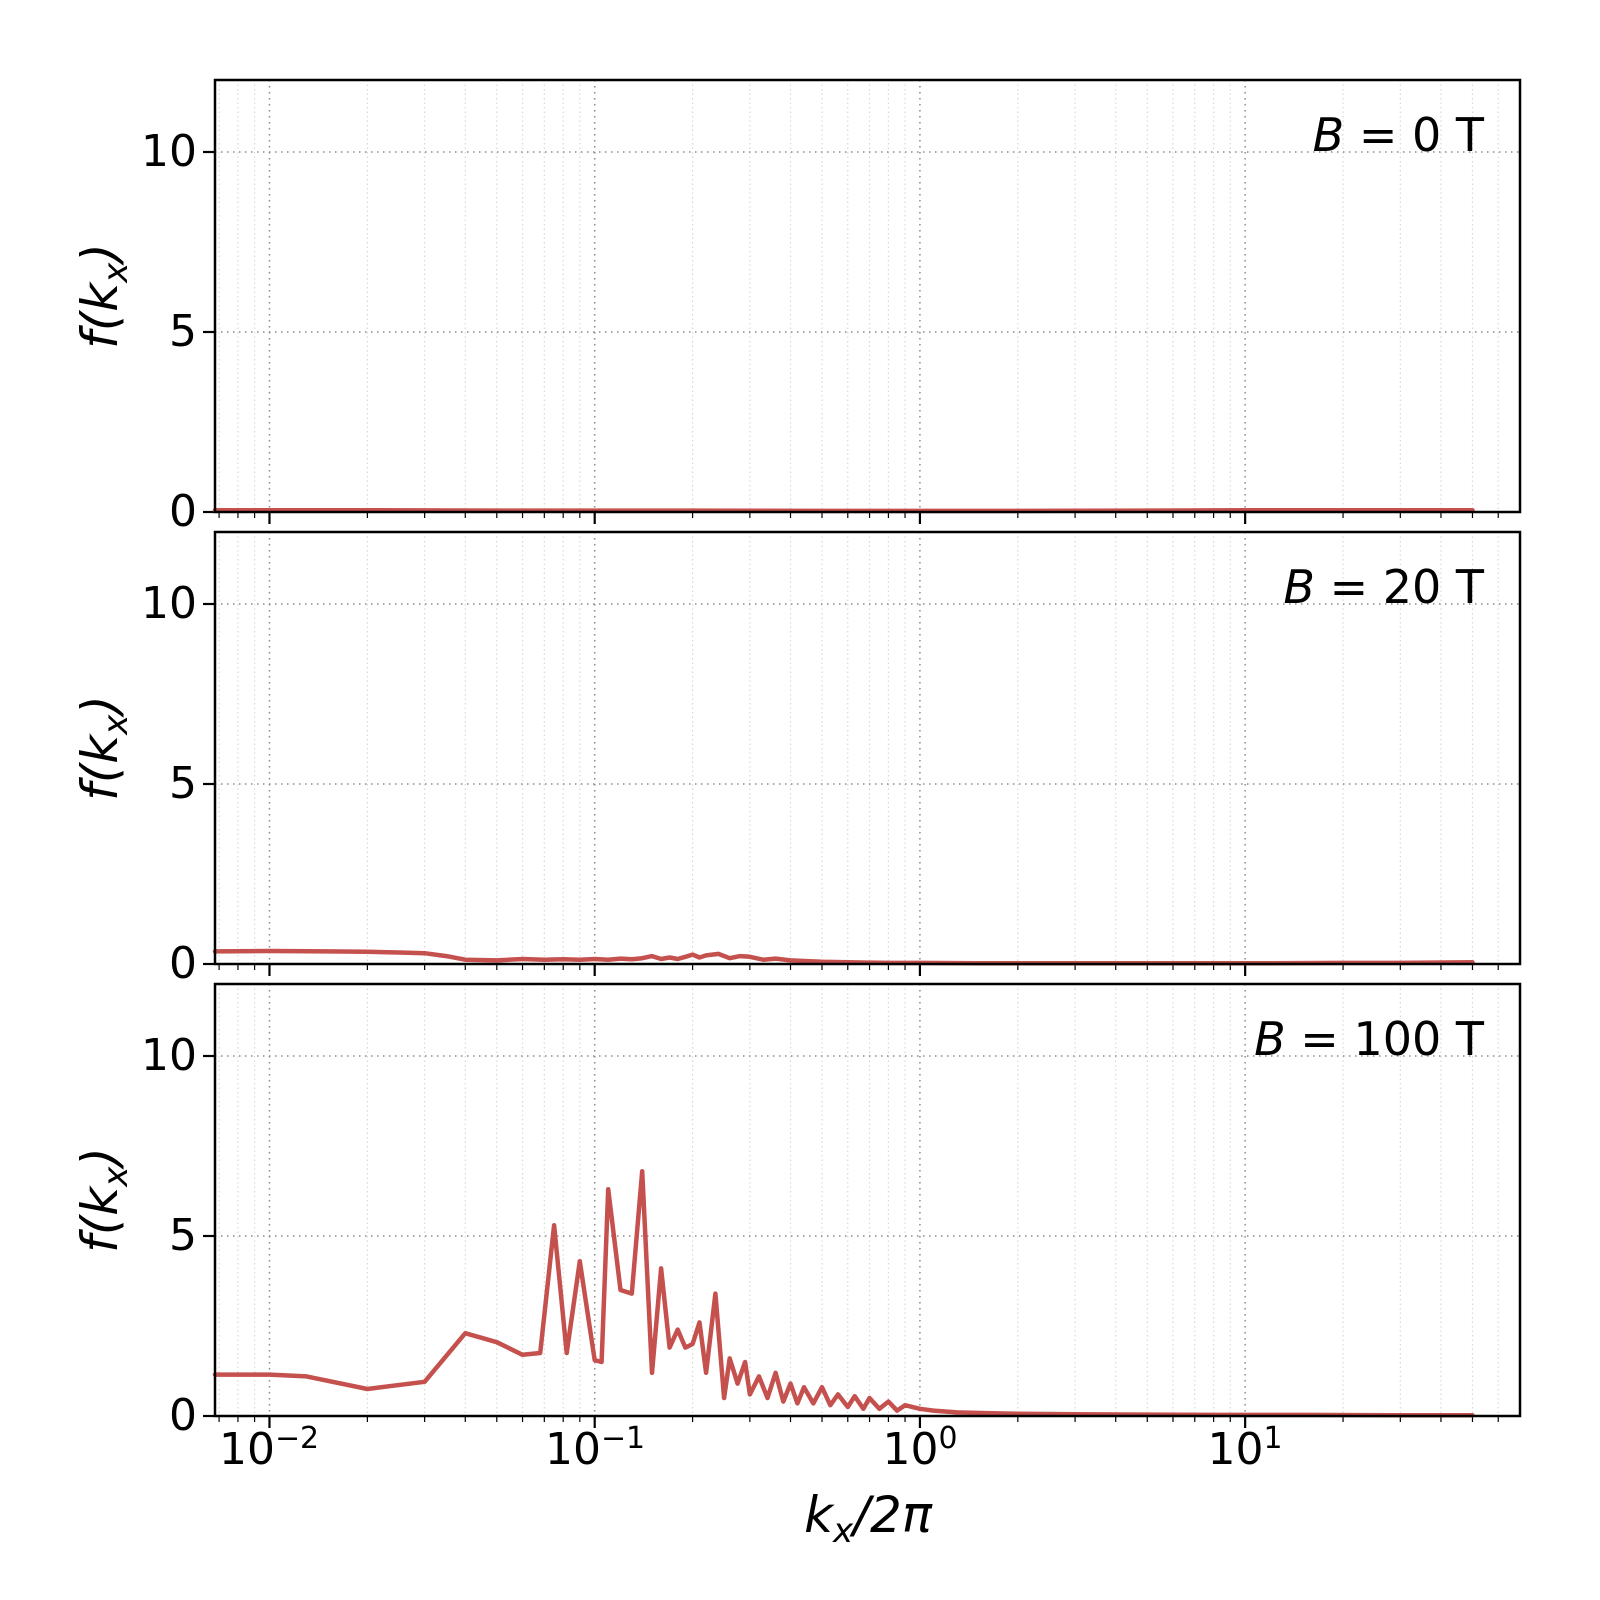 This screenshot has height=1600, width=1600. I want to click on panel-annotation-b20: B = 20 T, so click(1383, 587).